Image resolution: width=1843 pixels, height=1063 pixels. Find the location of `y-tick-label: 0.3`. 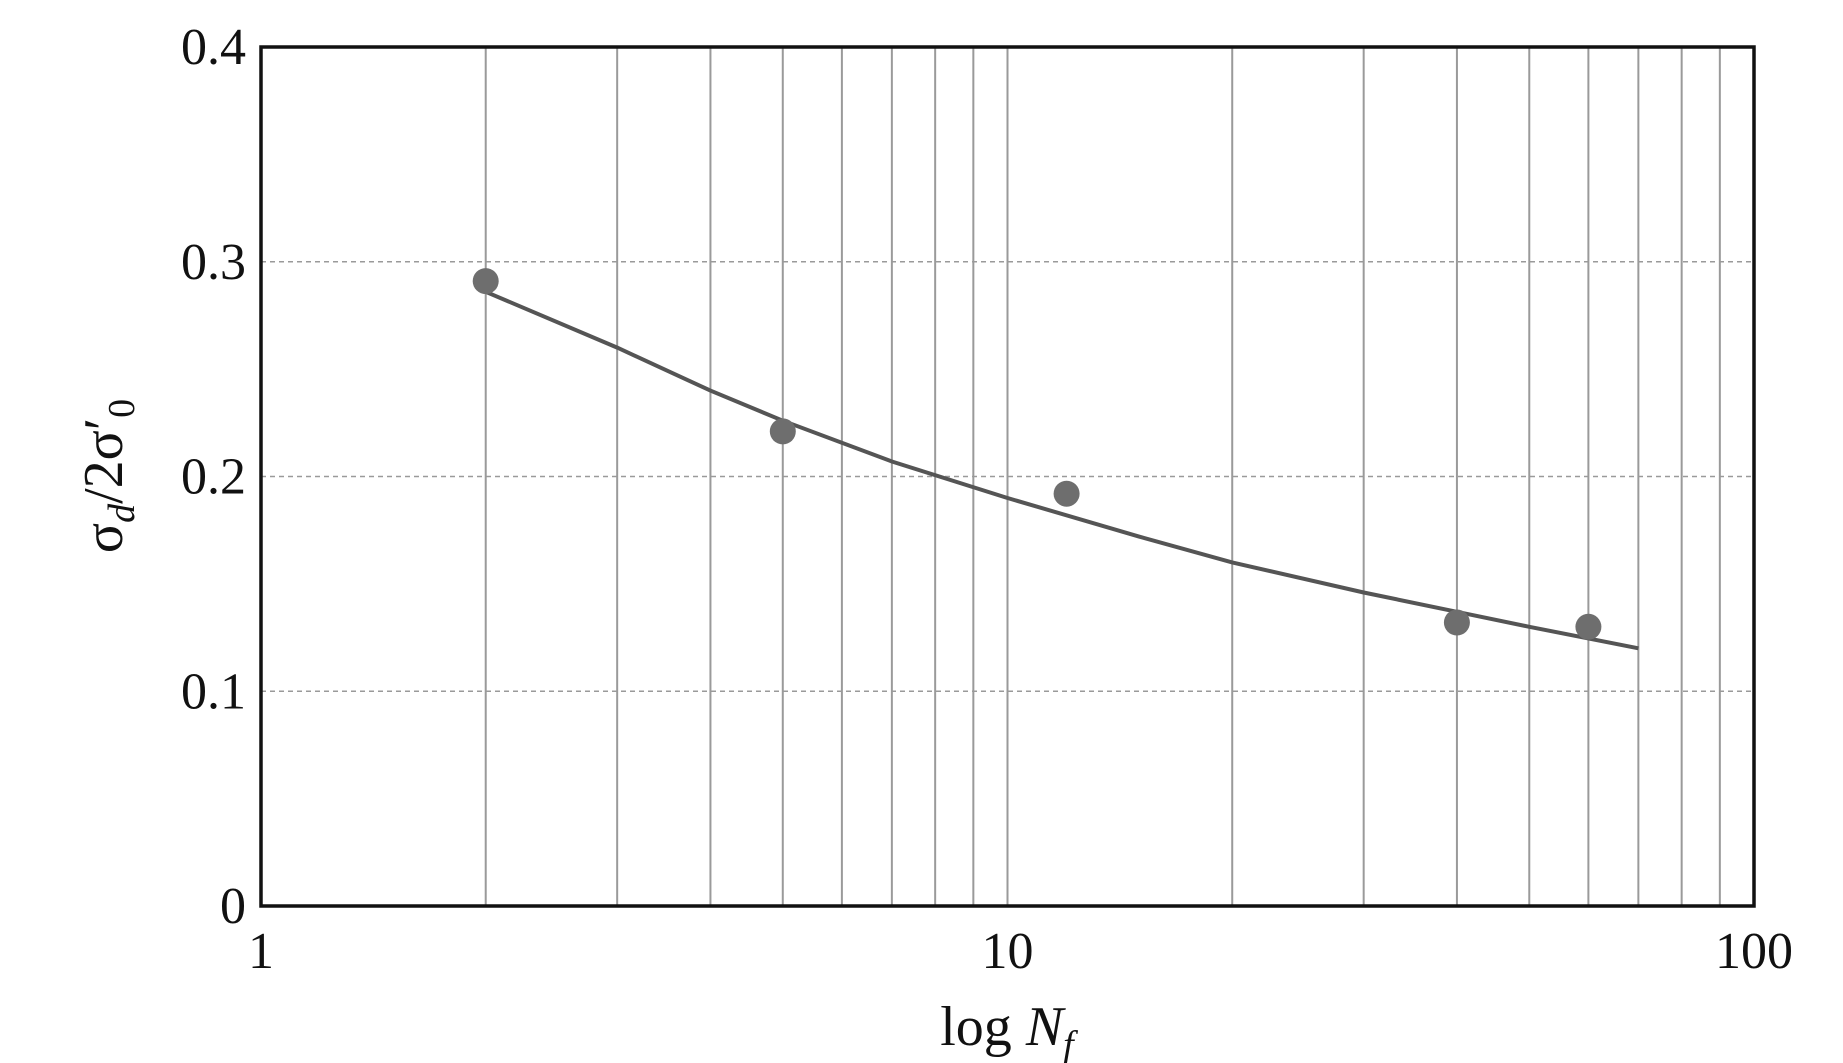

y-tick-label: 0.3 is located at coordinates (213, 262).